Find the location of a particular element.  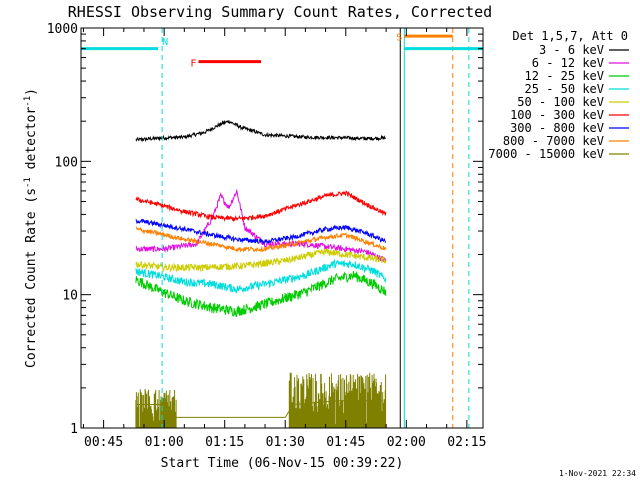

x-tick-label: 02:15 is located at coordinates (466, 442).